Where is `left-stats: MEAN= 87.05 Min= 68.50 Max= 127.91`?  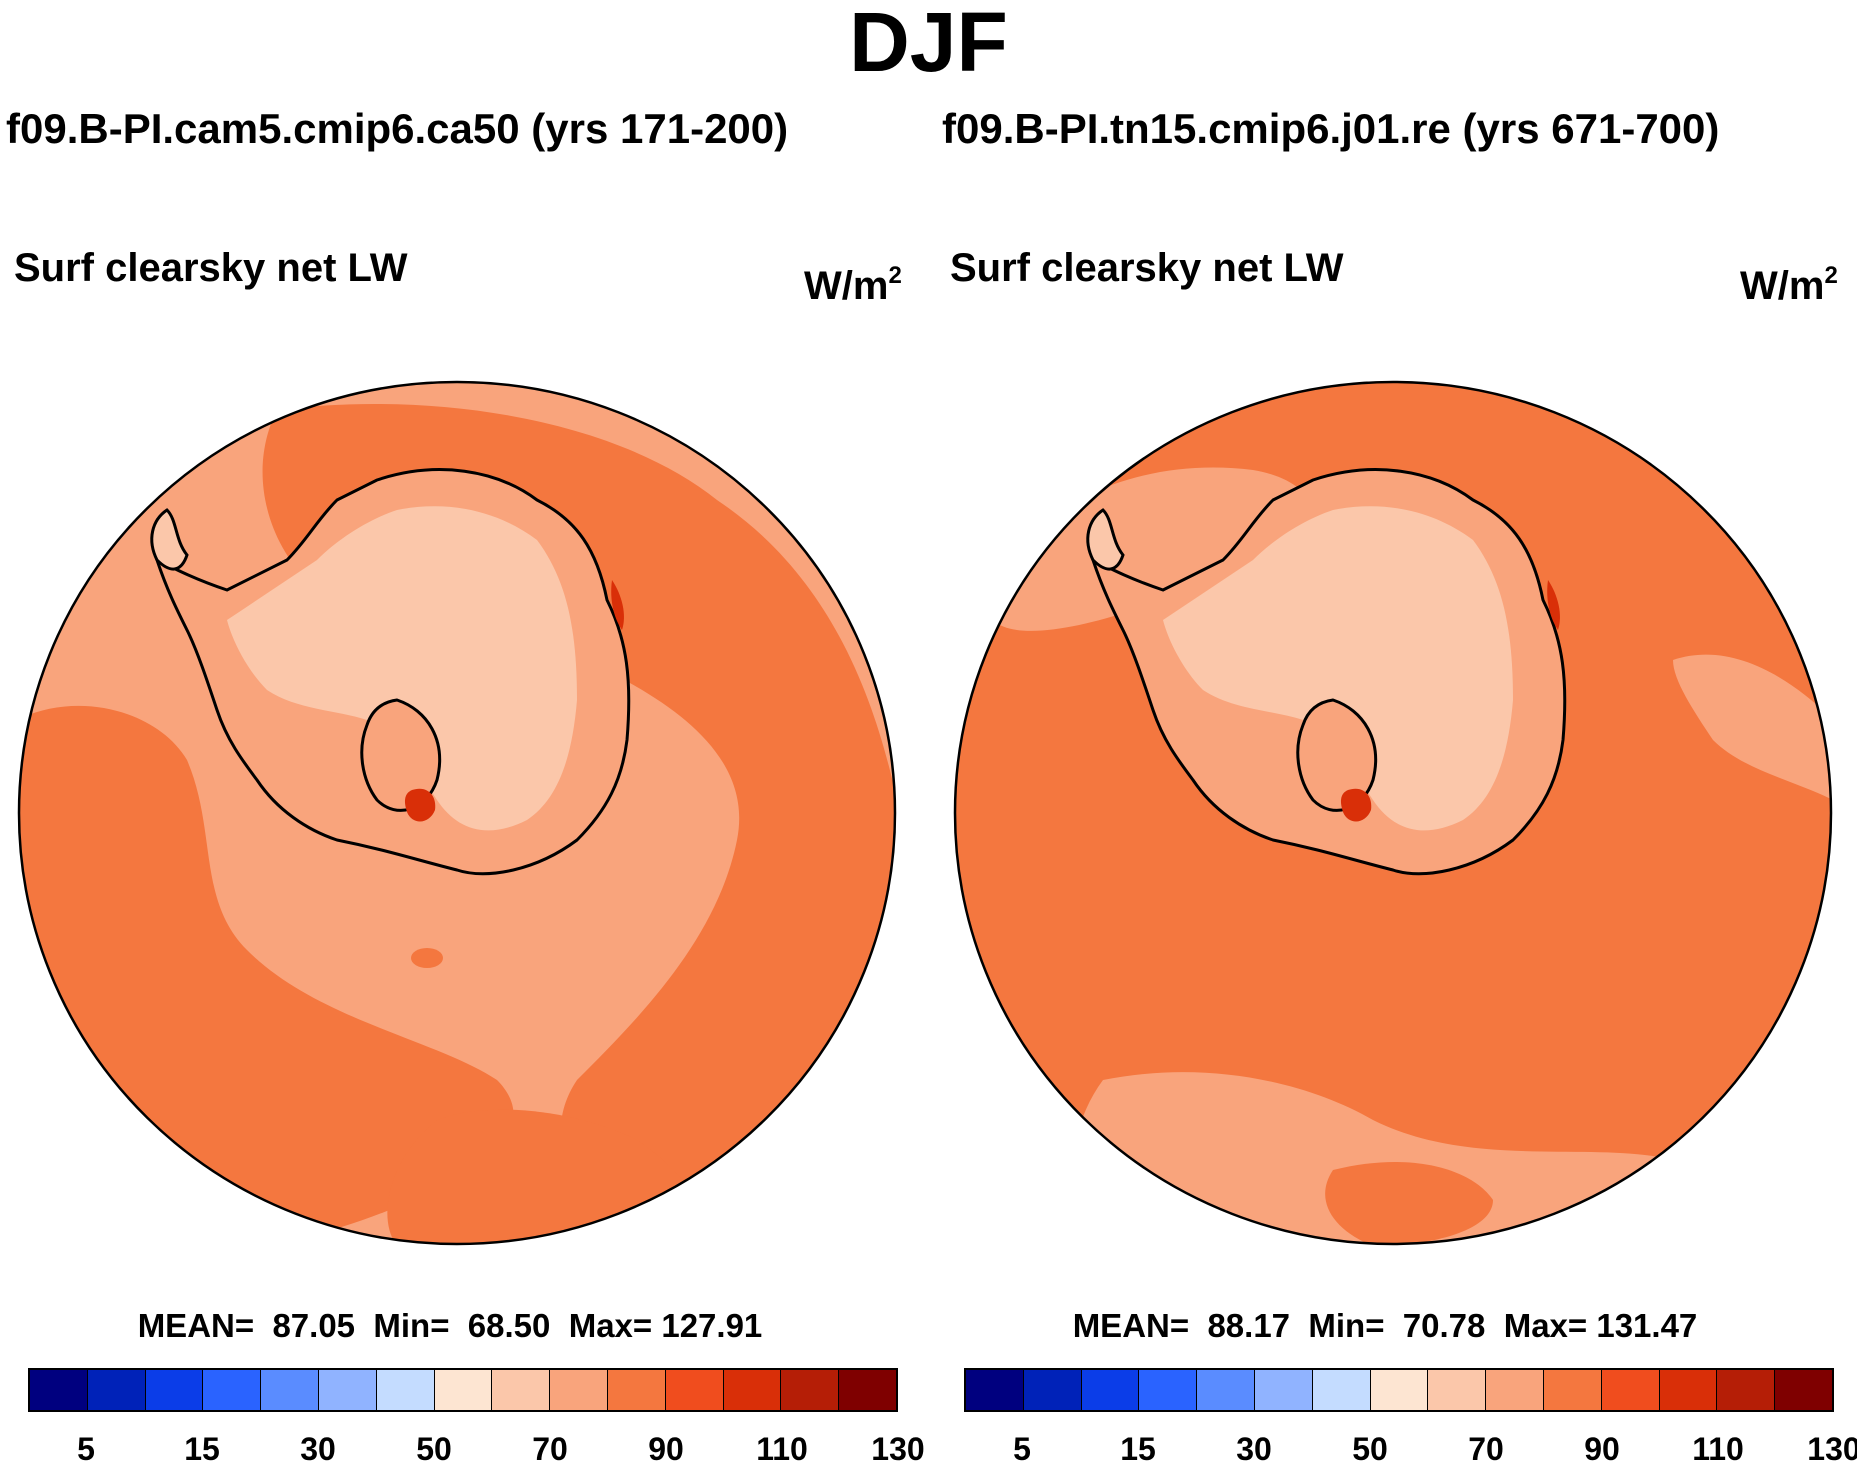 left-stats: MEAN= 87.05 Min= 68.50 Max= 127.91 is located at coordinates (450, 1325).